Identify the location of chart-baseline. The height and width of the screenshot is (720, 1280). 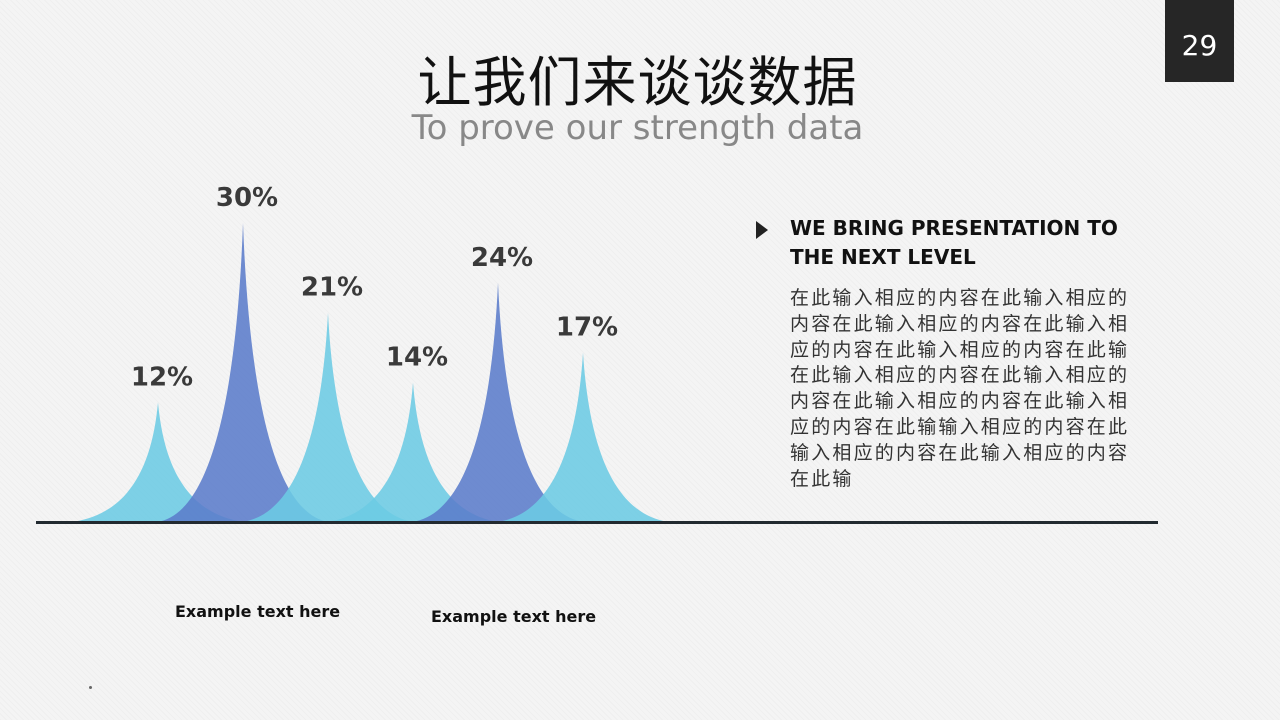
(597, 522).